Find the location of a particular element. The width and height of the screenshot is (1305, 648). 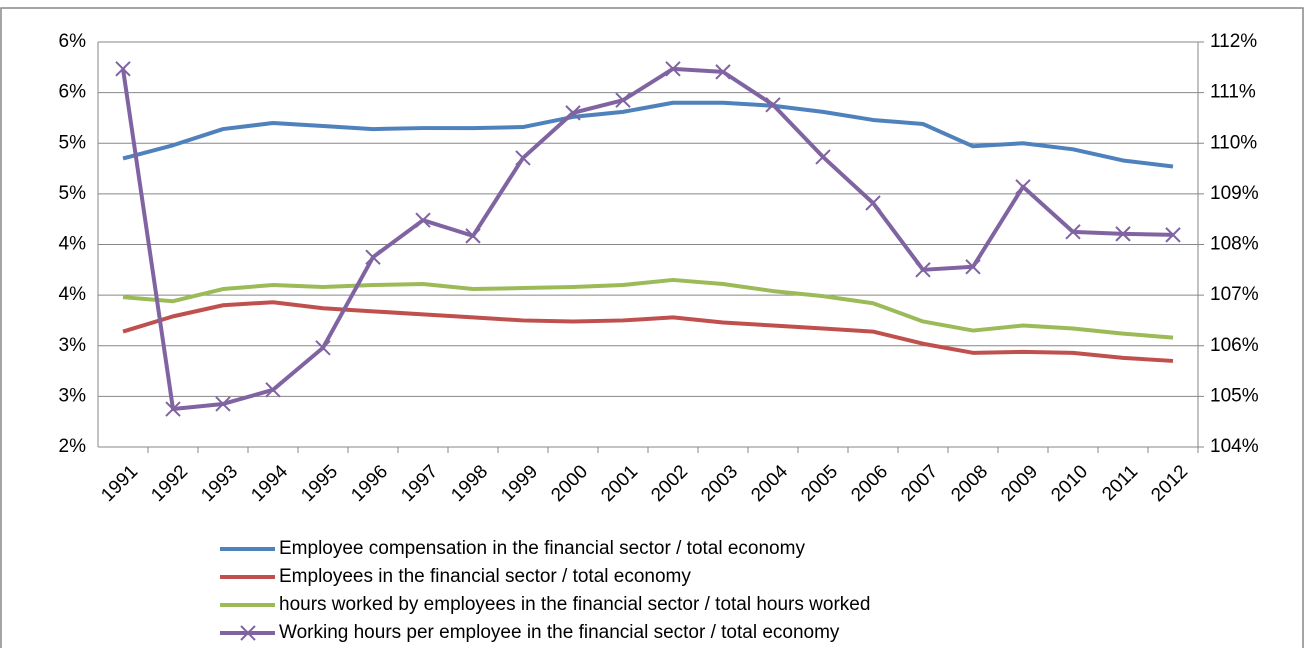

y-tick-label: 2% is located at coordinates (73, 446).